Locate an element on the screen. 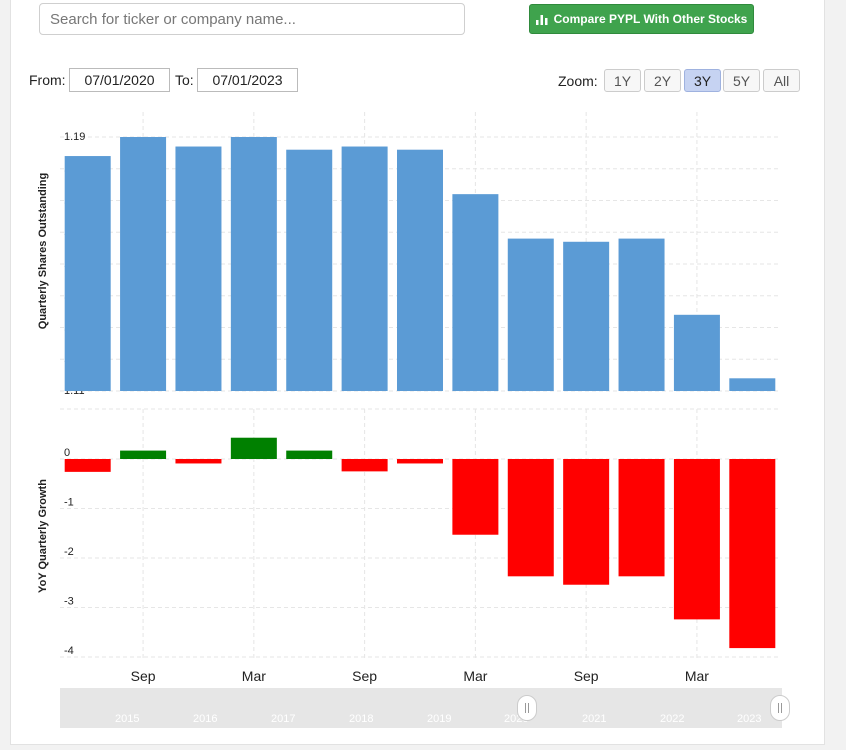  navigator-right-handle is located at coordinates (780, 708).